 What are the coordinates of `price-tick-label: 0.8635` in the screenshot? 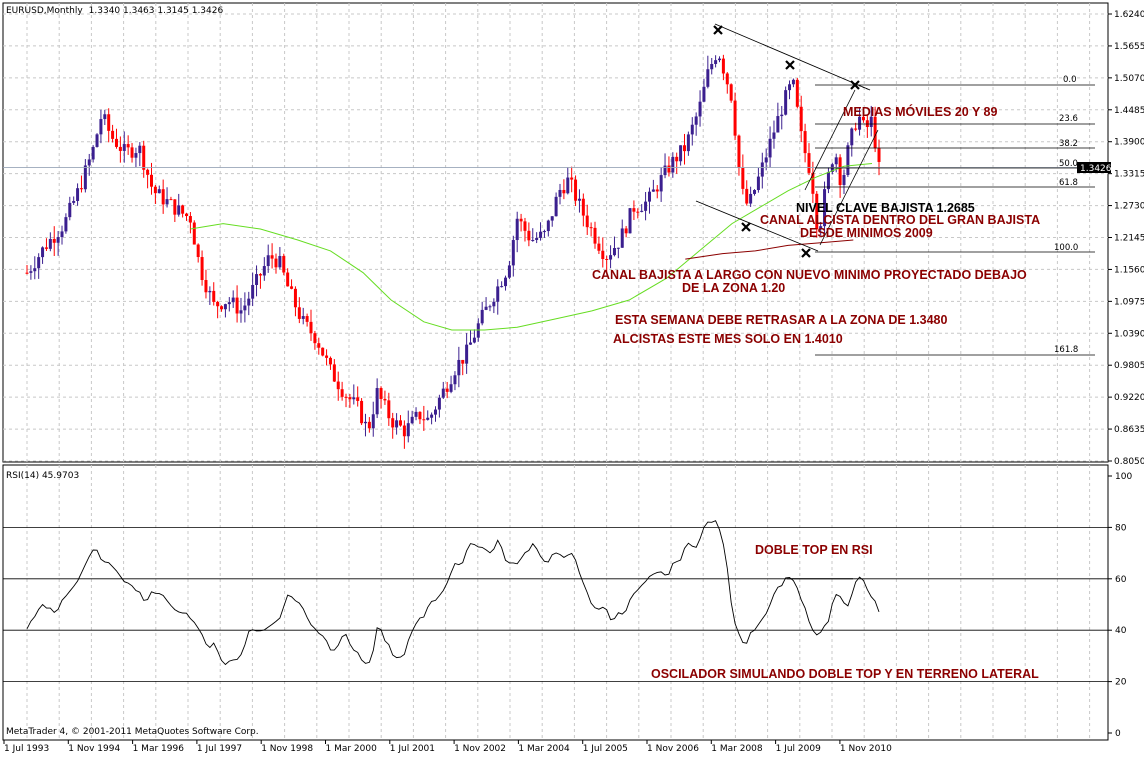 It's located at (1129, 430).